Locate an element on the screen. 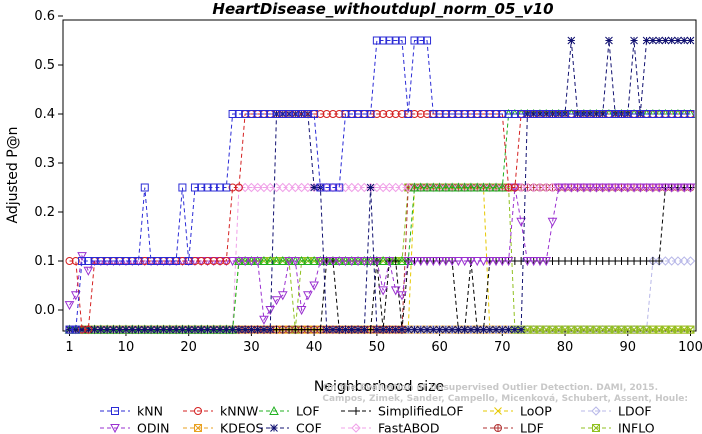 The width and height of the screenshot is (702, 434). legend-marker-knnw is located at coordinates (198, 411).